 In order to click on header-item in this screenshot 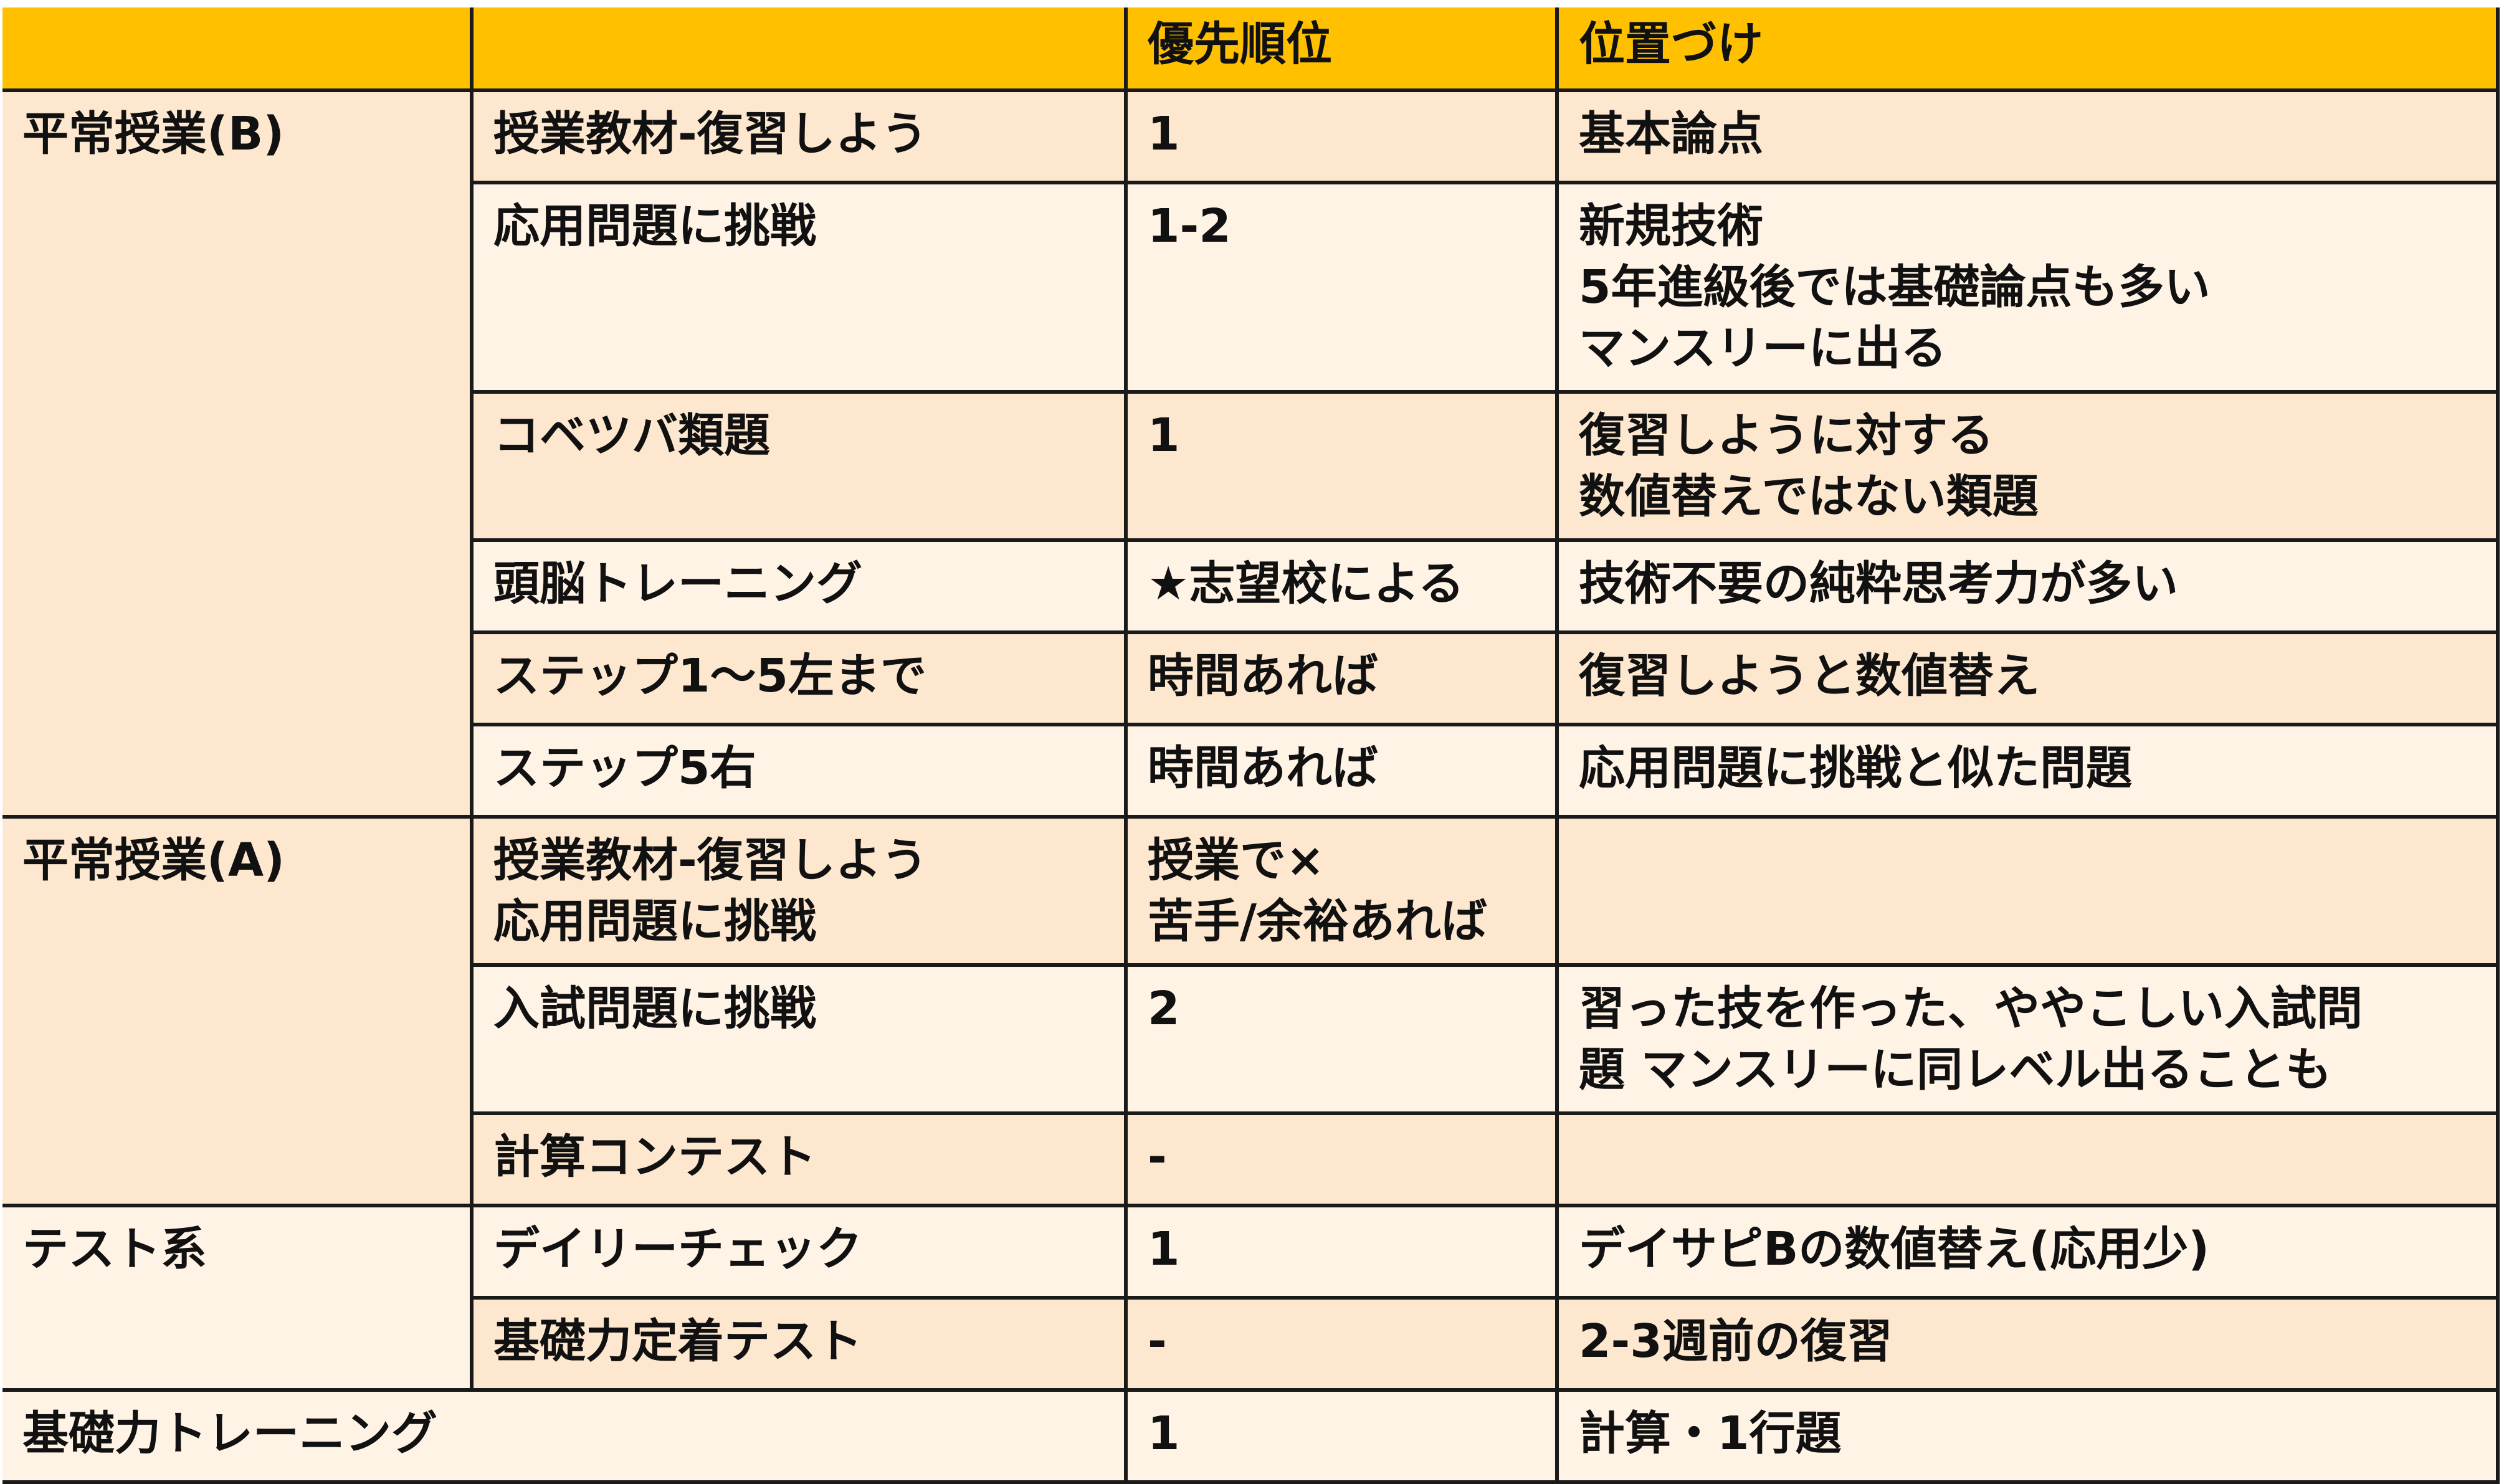, I will do `click(799, 49)`.